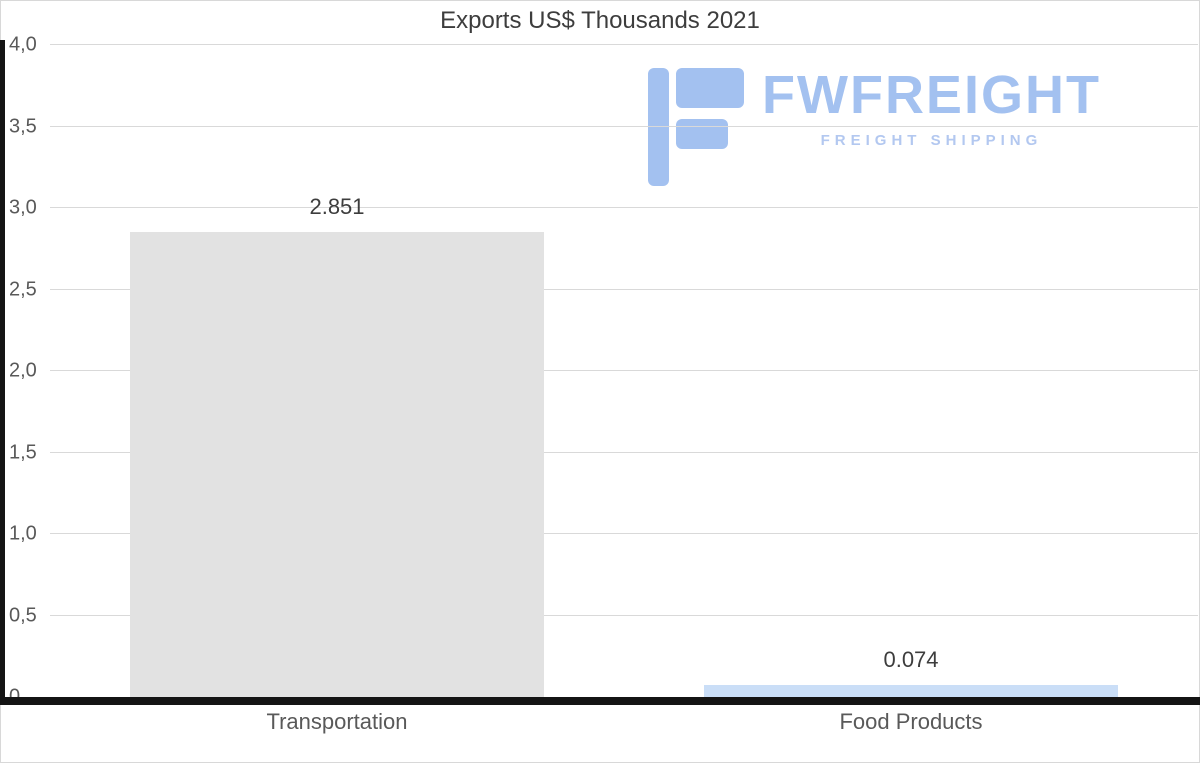 The image size is (1200, 763). Describe the element at coordinates (931, 140) in the screenshot. I see `logo-tagline-text: FREIGHT SHIPPING` at that location.